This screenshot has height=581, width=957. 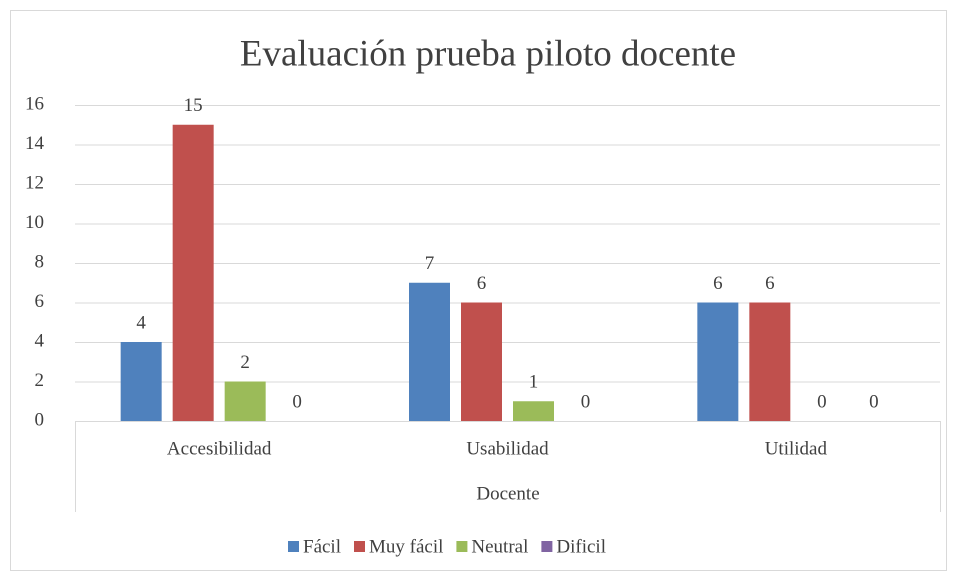 What do you see at coordinates (35, 143) in the screenshot?
I see `y-tick-label: 14` at bounding box center [35, 143].